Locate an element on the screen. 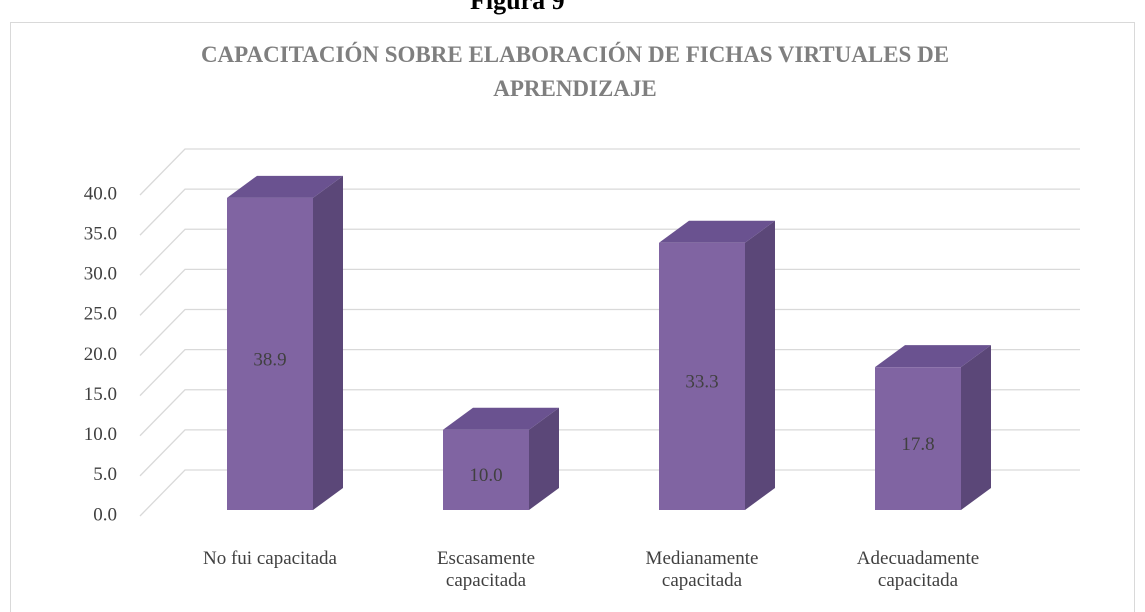  y-tick-label: 15.0 is located at coordinates (100, 394).